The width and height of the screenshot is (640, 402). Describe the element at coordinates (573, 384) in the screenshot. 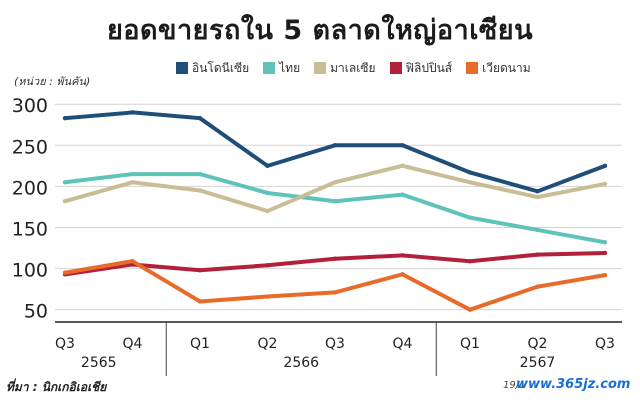

I see `watermark: www.365jz.com` at that location.